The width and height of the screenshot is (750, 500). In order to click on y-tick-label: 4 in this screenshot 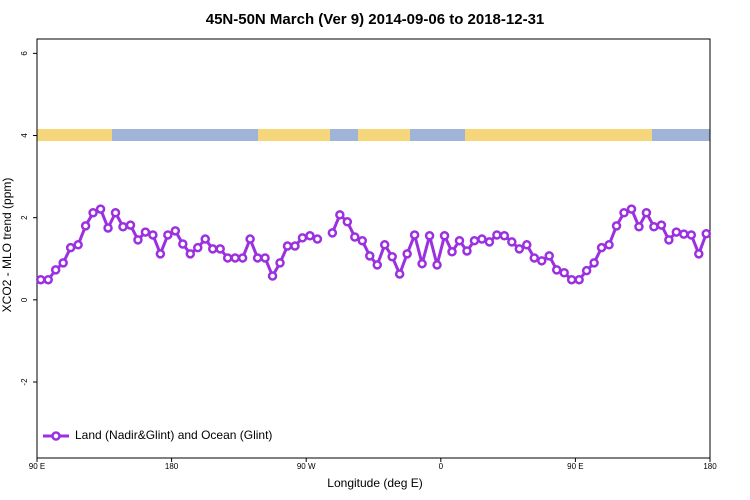, I will do `click(24, 135)`.